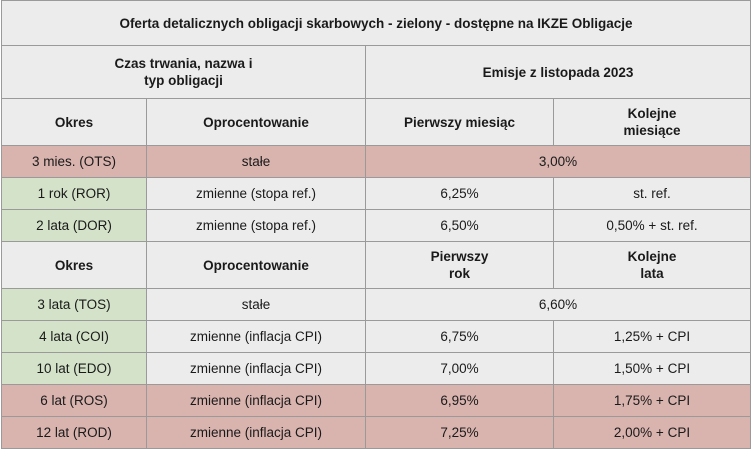  I want to click on cell-rate-merged: 3,00%, so click(558, 161).